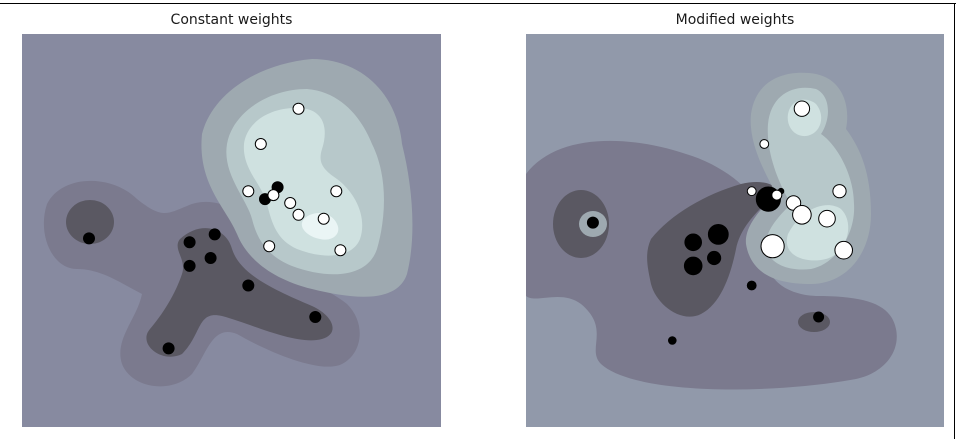 The width and height of the screenshot is (956, 439). Describe the element at coordinates (478, 3) in the screenshot. I see `figure-border-top` at that location.